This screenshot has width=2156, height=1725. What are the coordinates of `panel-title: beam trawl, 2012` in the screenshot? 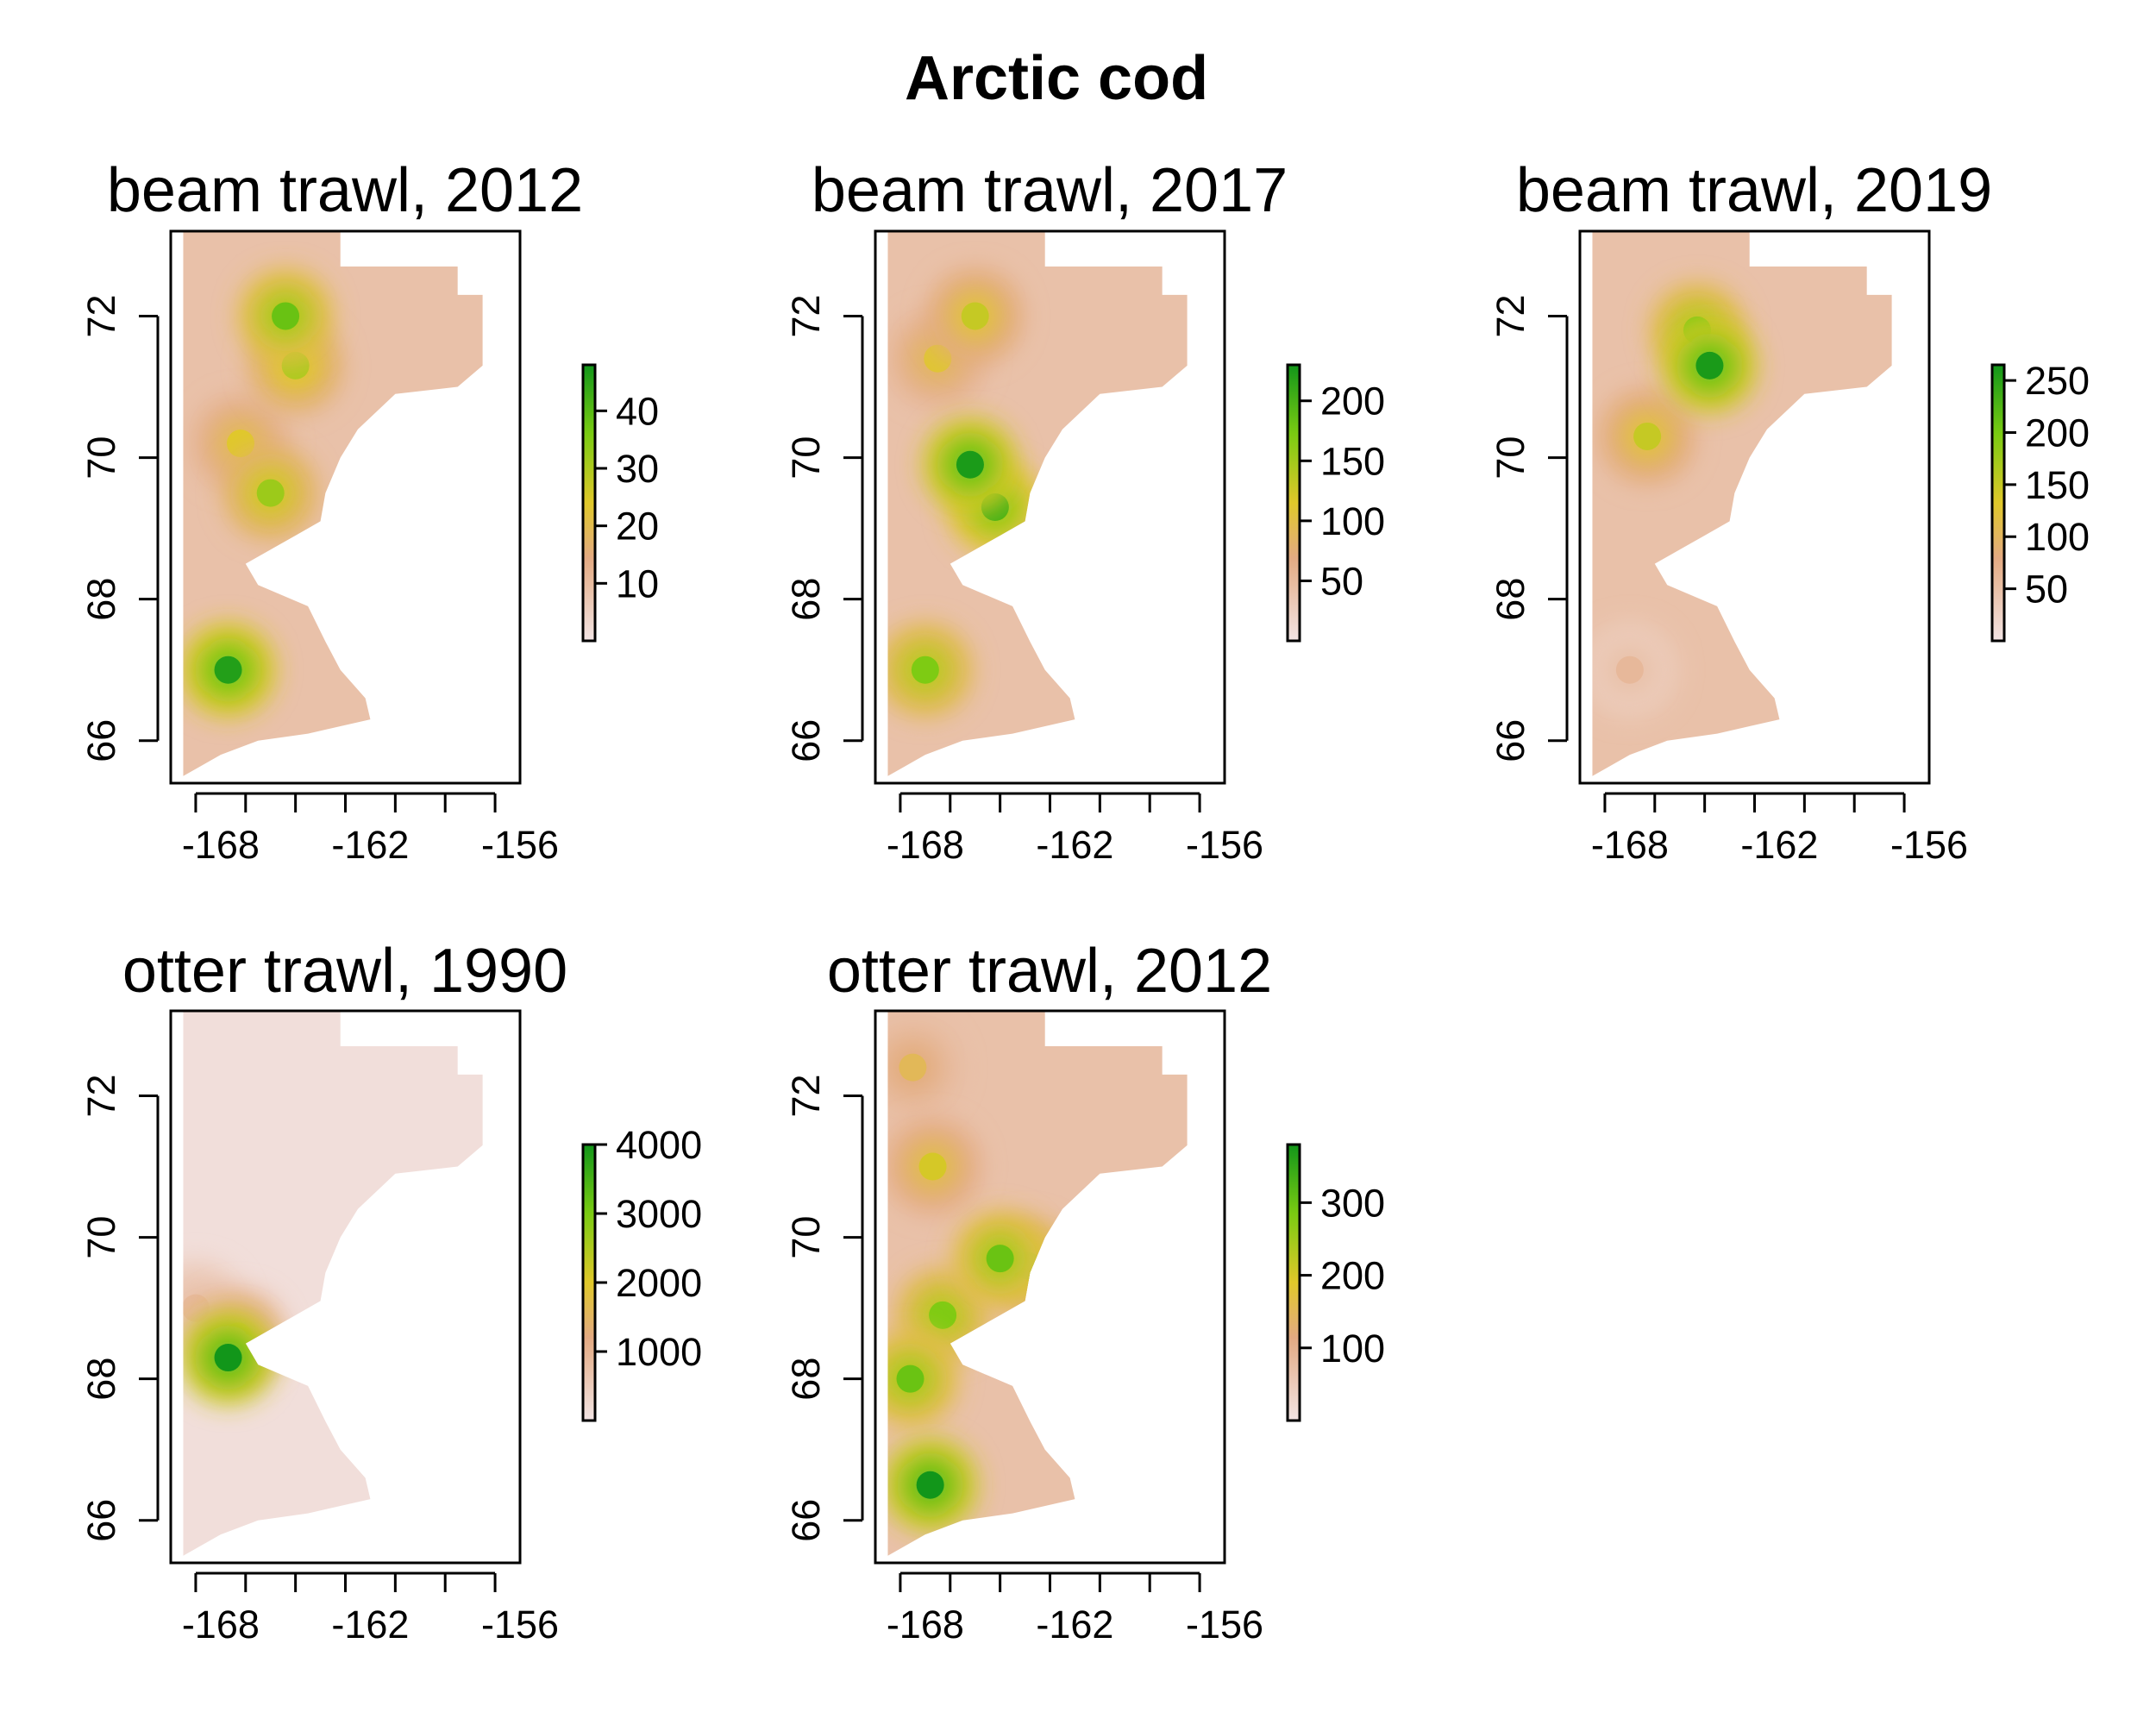 It's located at (345, 191).